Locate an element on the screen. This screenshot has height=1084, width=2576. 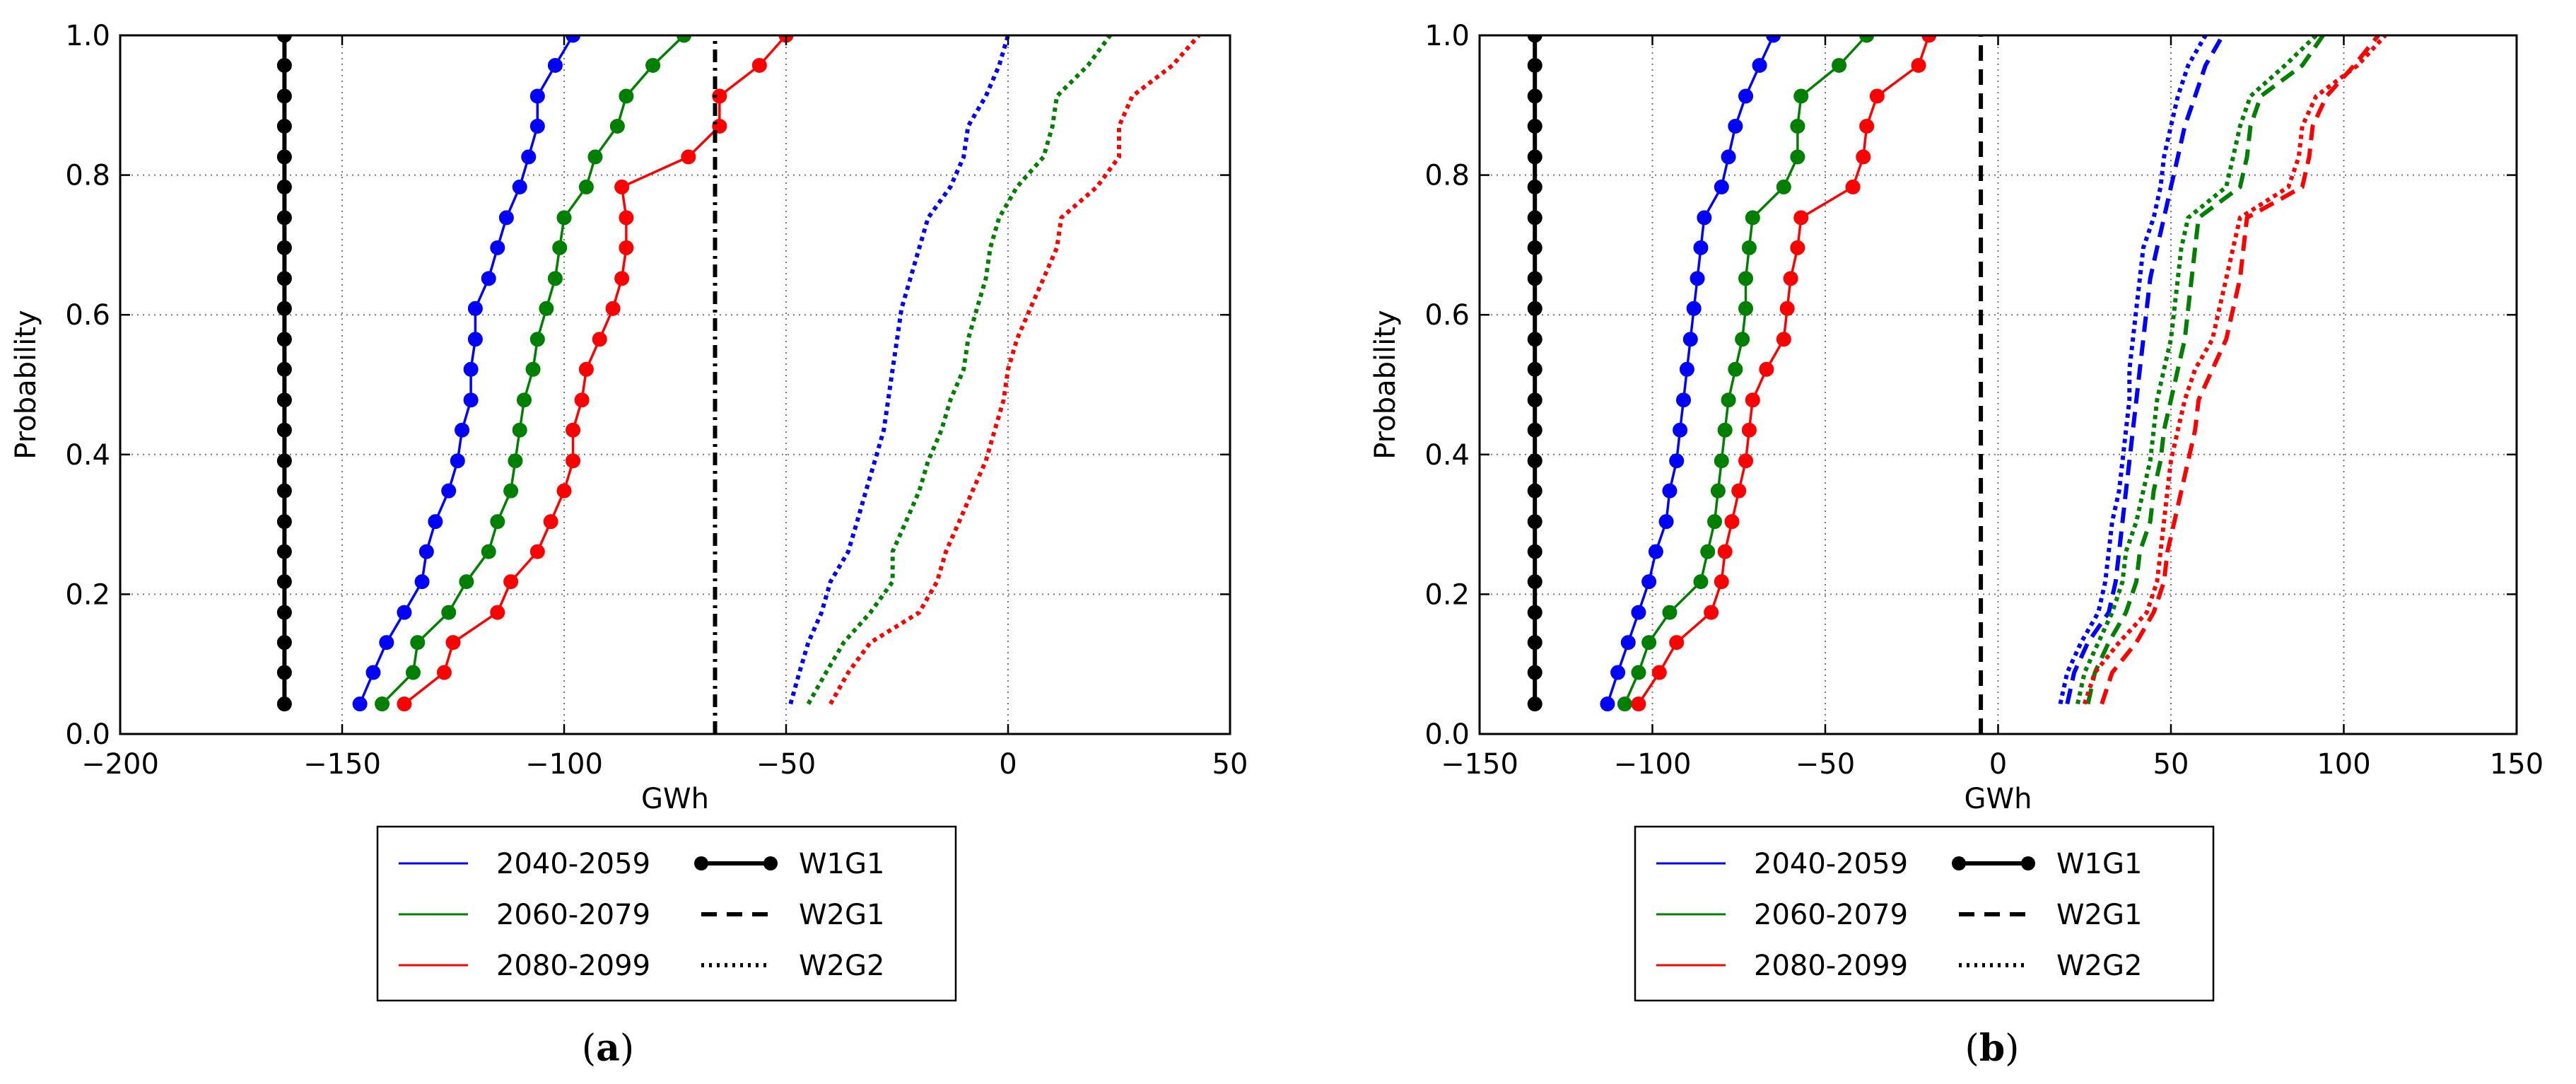
y-tick-label: 0.2 is located at coordinates (1447, 594).